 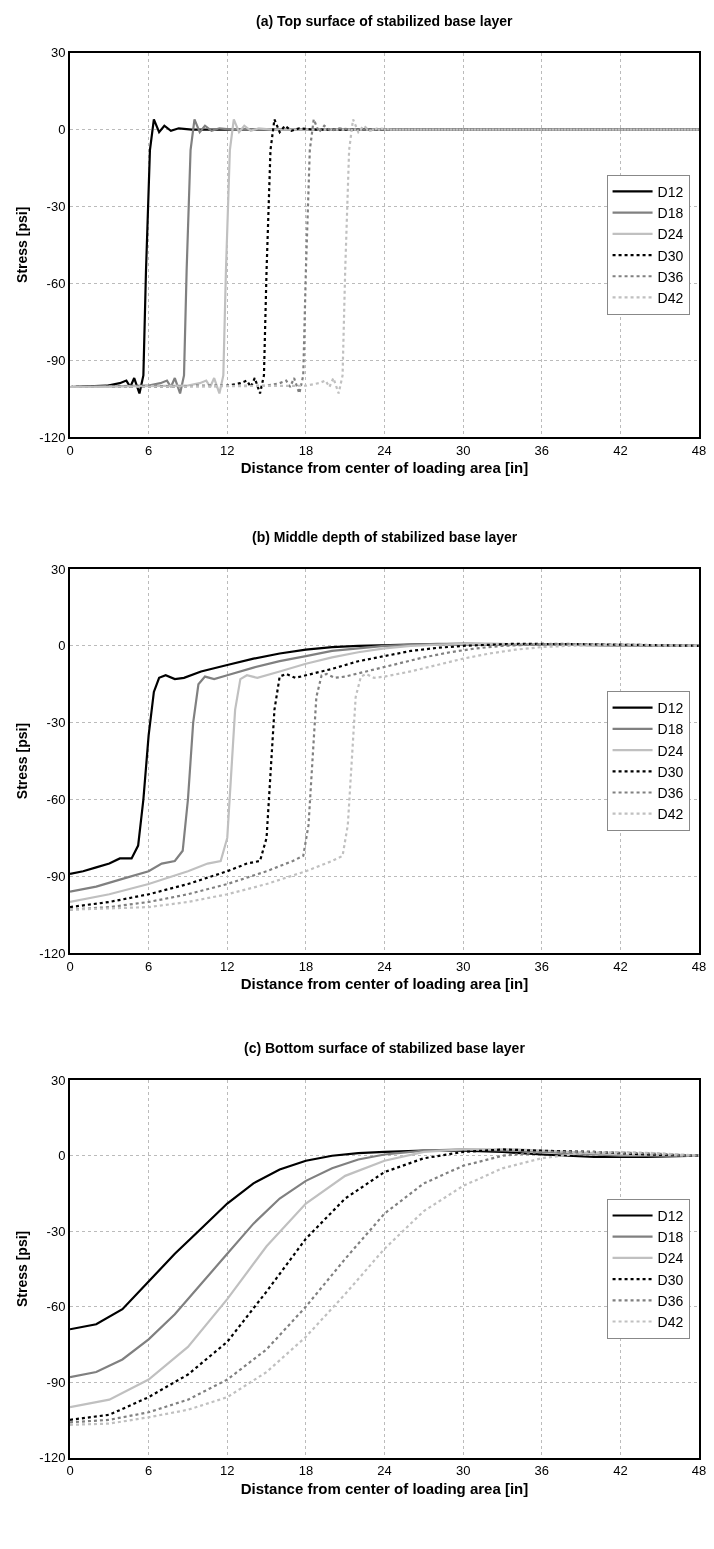 What do you see at coordinates (385, 21) in the screenshot?
I see `chart-title: (a) Top surface of stabilized base layer` at bounding box center [385, 21].